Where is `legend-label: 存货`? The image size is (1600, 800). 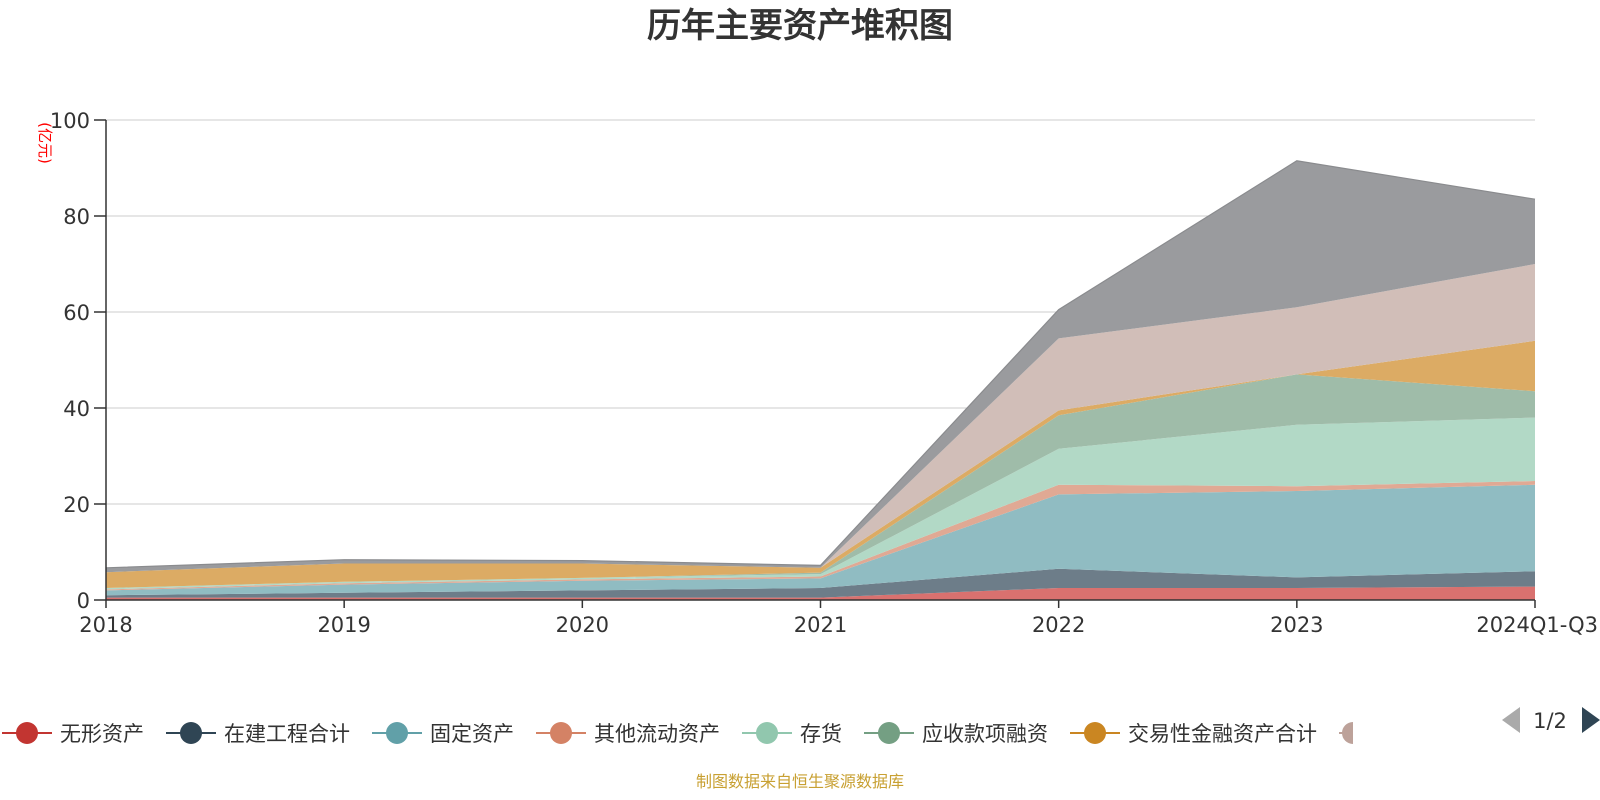 legend-label: 存货 is located at coordinates (821, 734).